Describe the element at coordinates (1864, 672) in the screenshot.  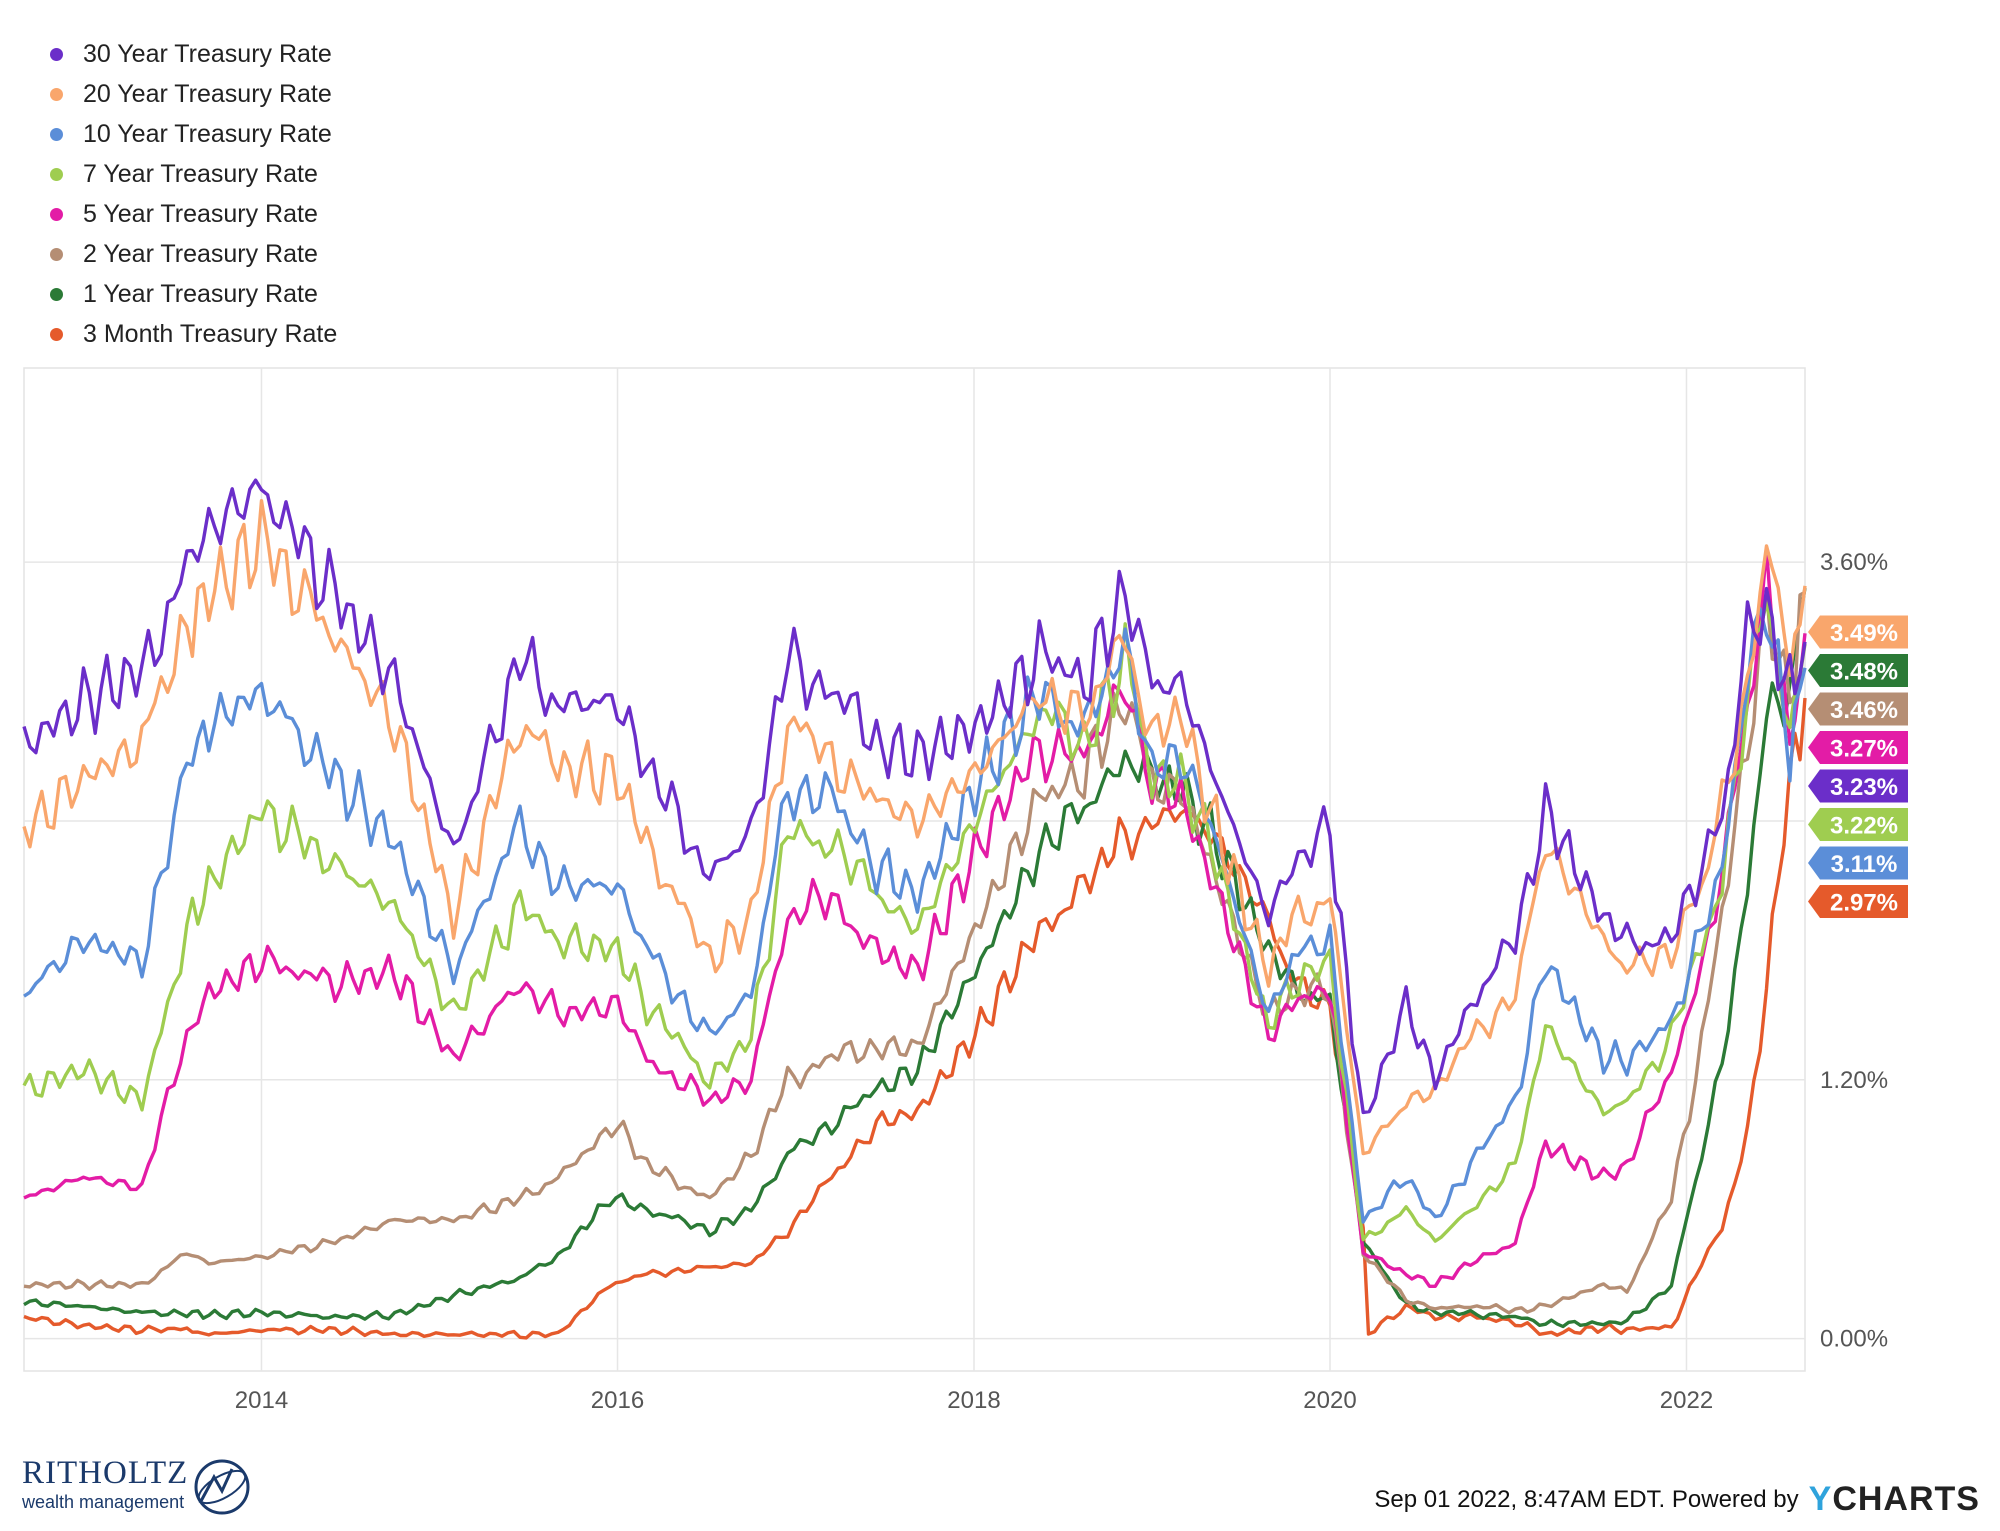
I see `end-value-label: 3.48%` at that location.